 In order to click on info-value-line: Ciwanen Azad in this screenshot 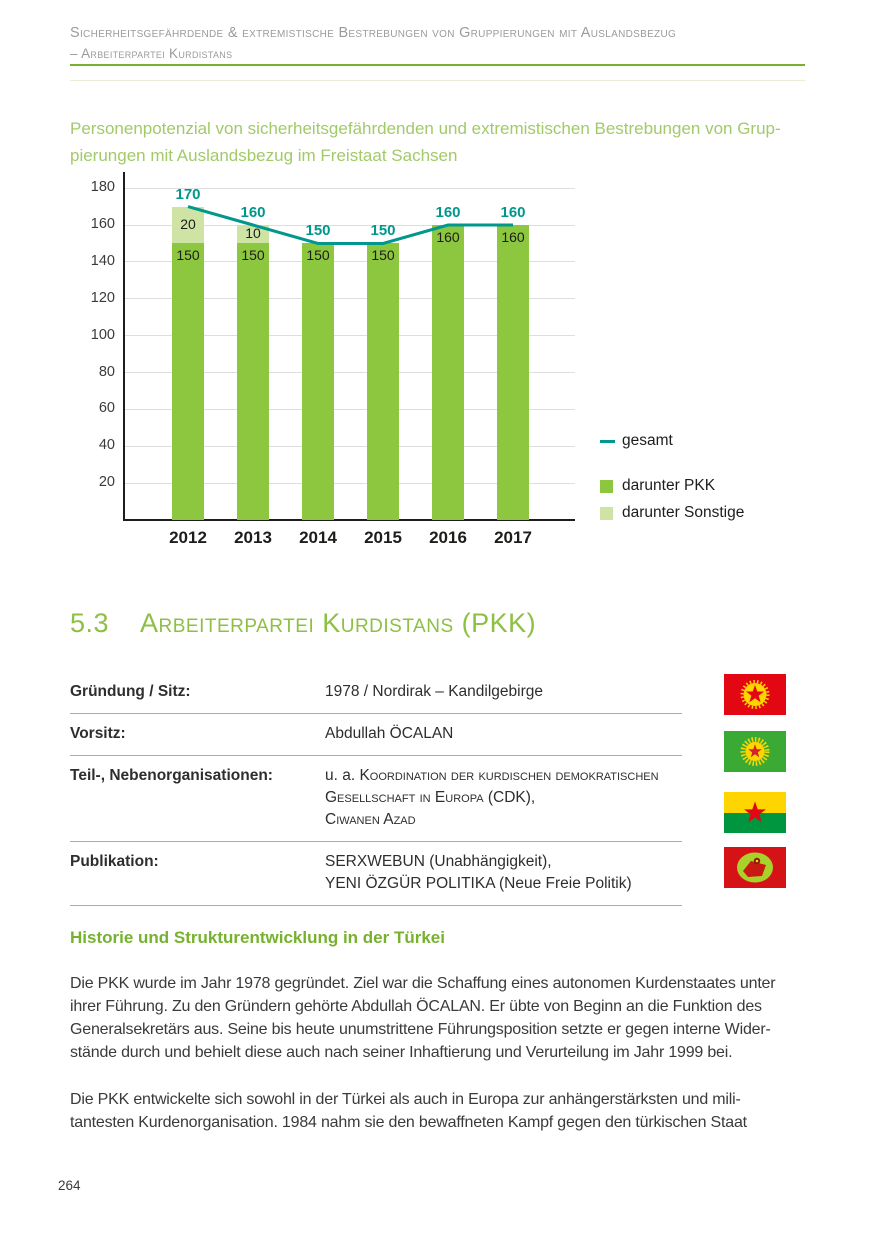, I will do `click(503, 820)`.